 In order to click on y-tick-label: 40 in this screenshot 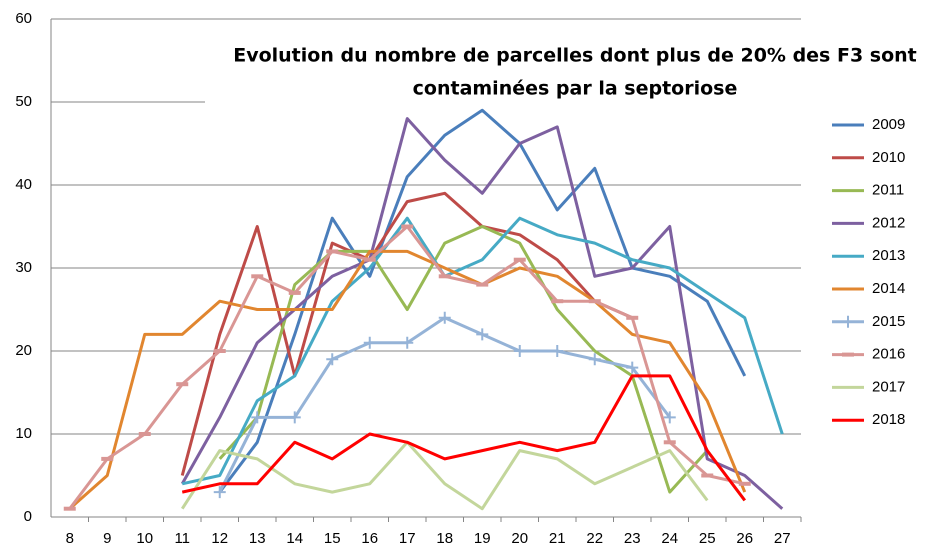, I will do `click(23, 184)`.